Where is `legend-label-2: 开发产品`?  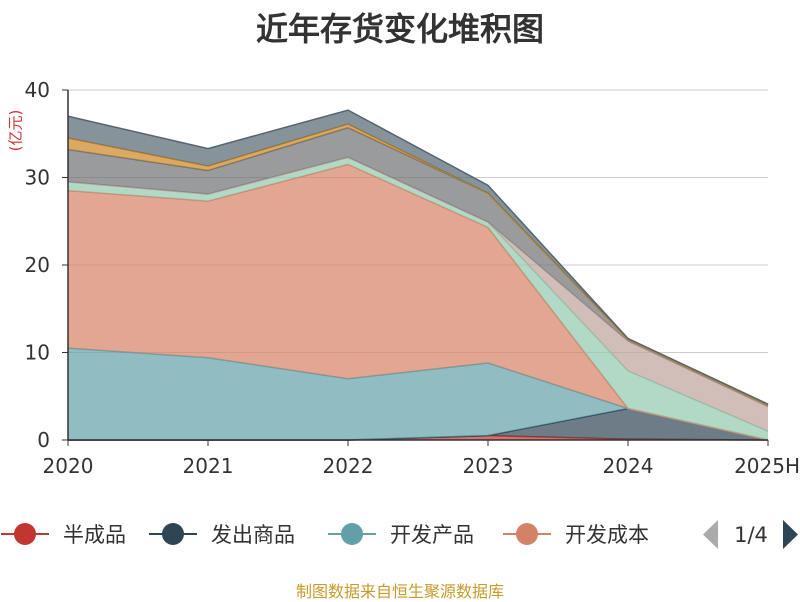 legend-label-2: 开发产品 is located at coordinates (432, 535).